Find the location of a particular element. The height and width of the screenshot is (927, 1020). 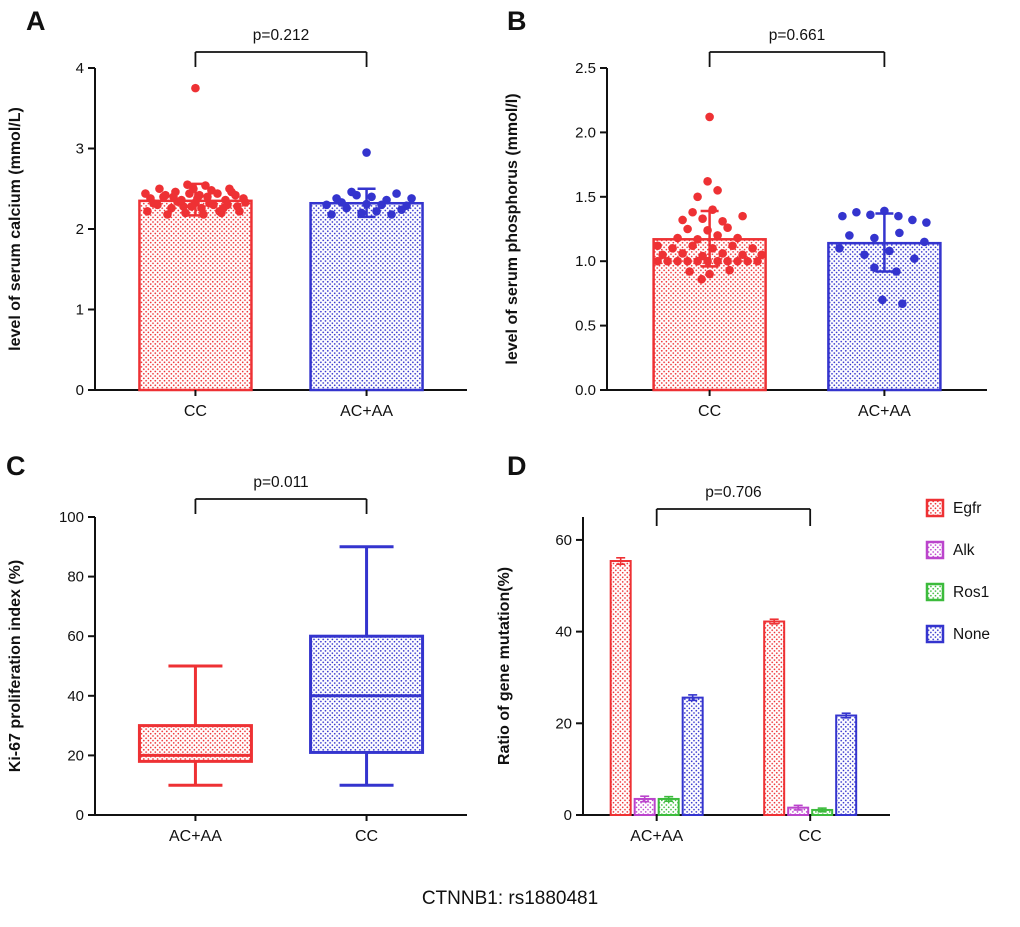

panel-letter: A is located at coordinates (36, 21).